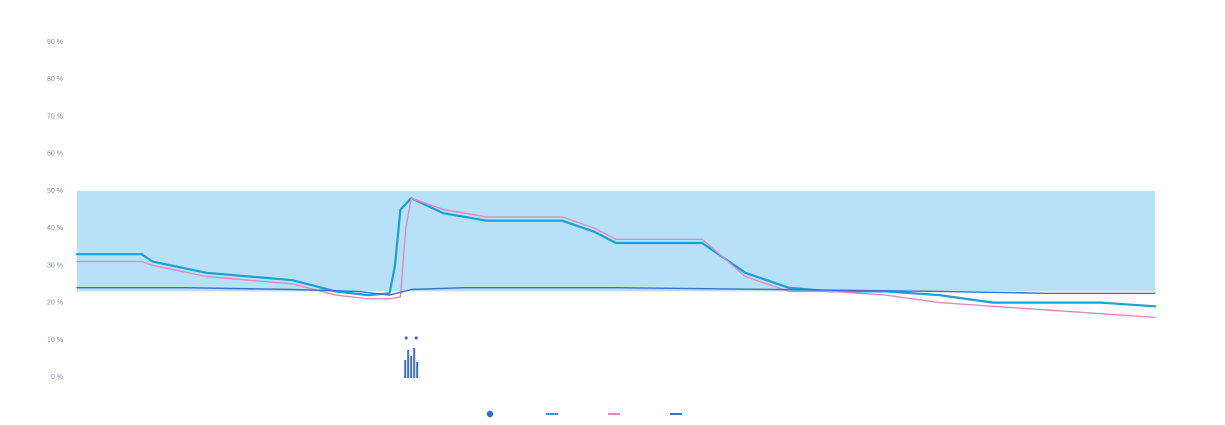 This screenshot has height=425, width=1225. I want to click on event-marker, so click(411, 357).